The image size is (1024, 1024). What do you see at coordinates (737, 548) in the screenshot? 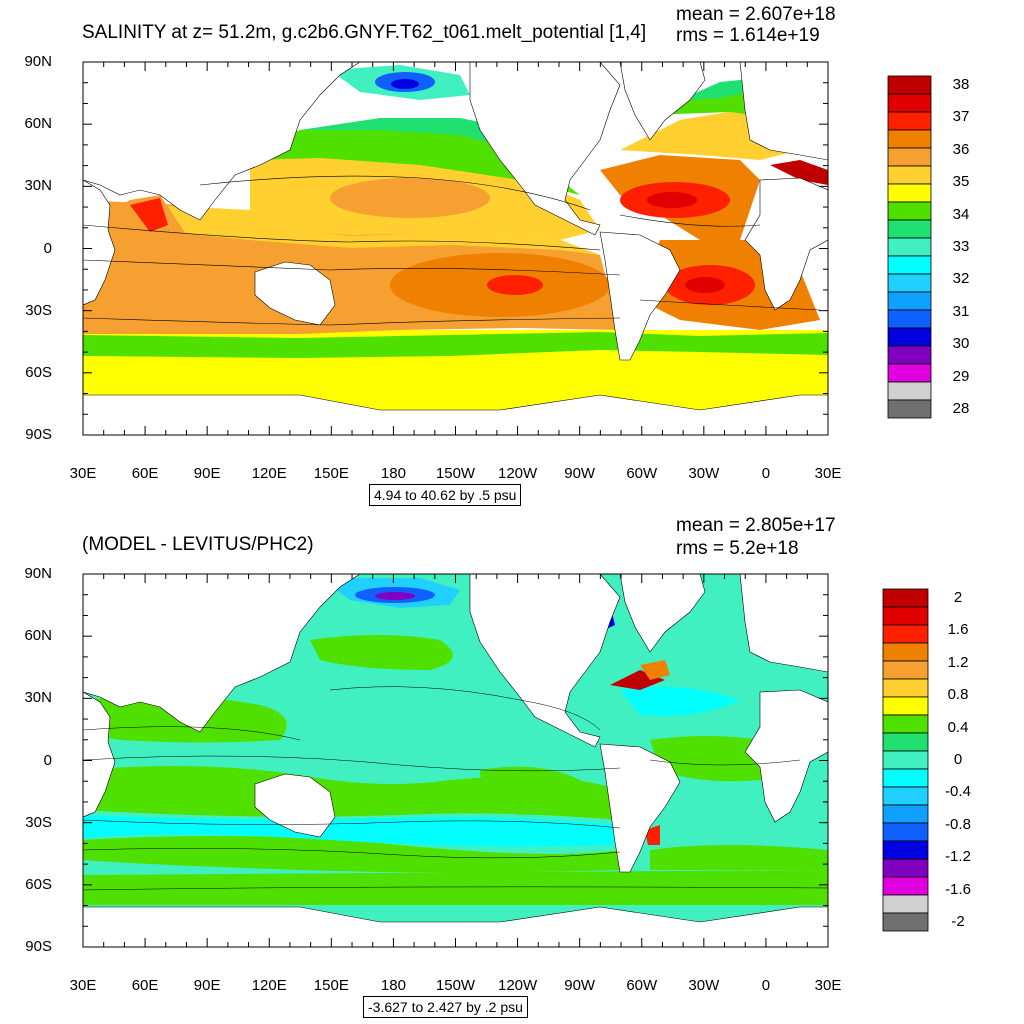
I see `bottom-panel-rms: rms = 5.2e+18` at bounding box center [737, 548].